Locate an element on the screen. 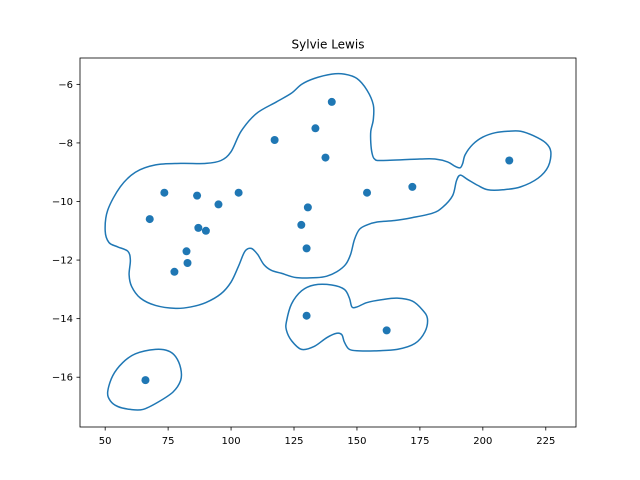  x-tick-label: 125 is located at coordinates (293, 441).